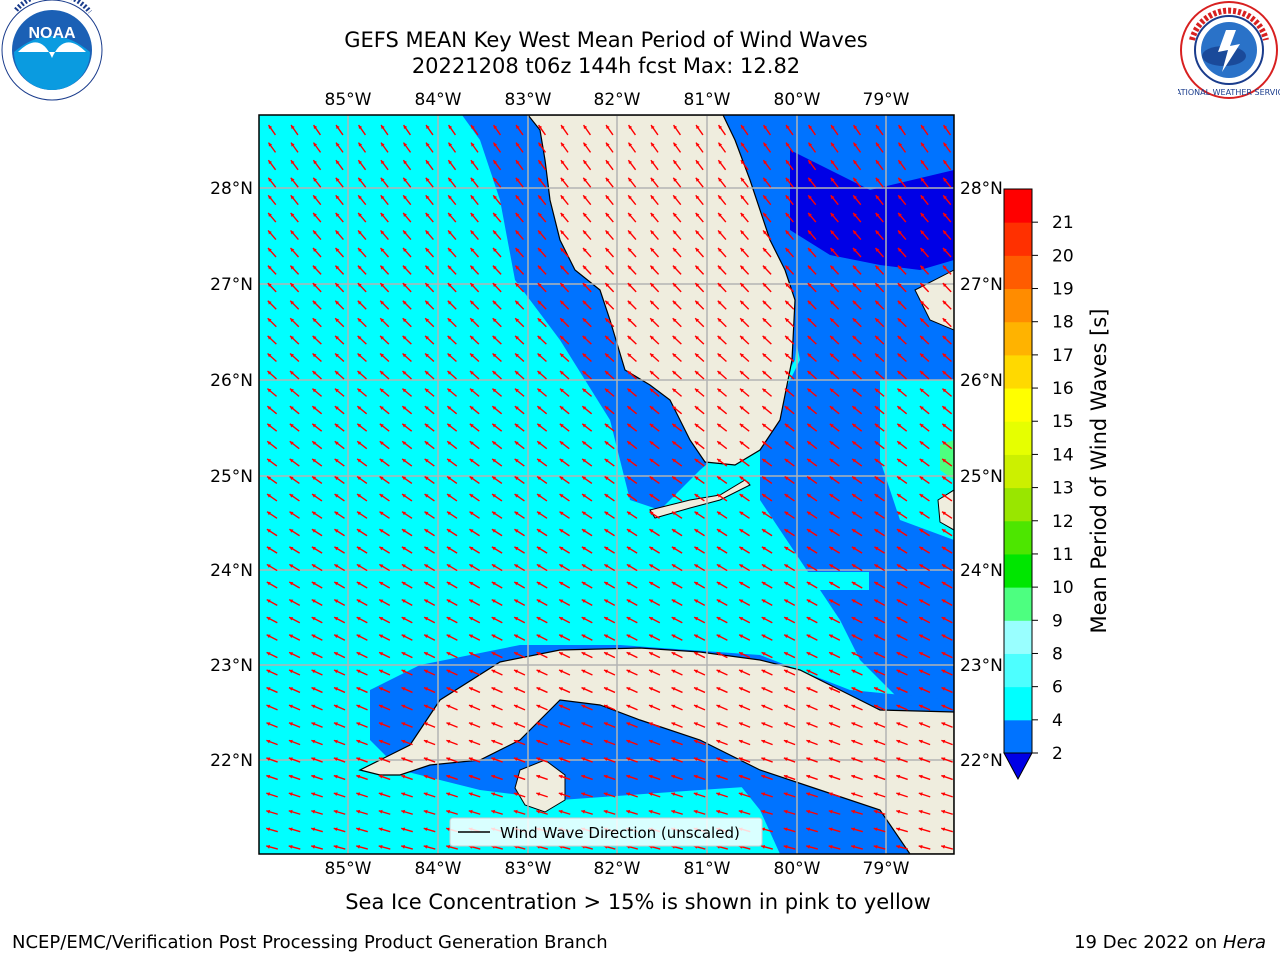 The width and height of the screenshot is (1280, 960). What do you see at coordinates (917, 460) in the screenshot?
I see `wave-zone-cyan-cut` at bounding box center [917, 460].